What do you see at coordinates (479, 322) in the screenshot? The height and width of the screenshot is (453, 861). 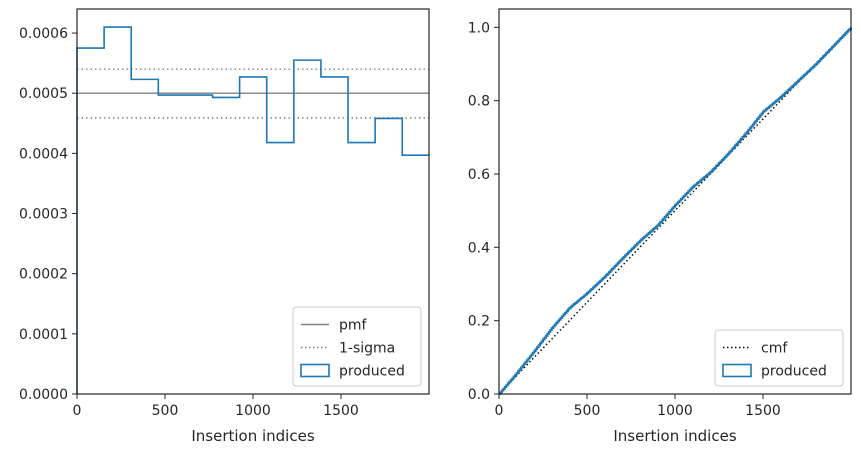 I see `y-tick-label: 0.2` at bounding box center [479, 322].